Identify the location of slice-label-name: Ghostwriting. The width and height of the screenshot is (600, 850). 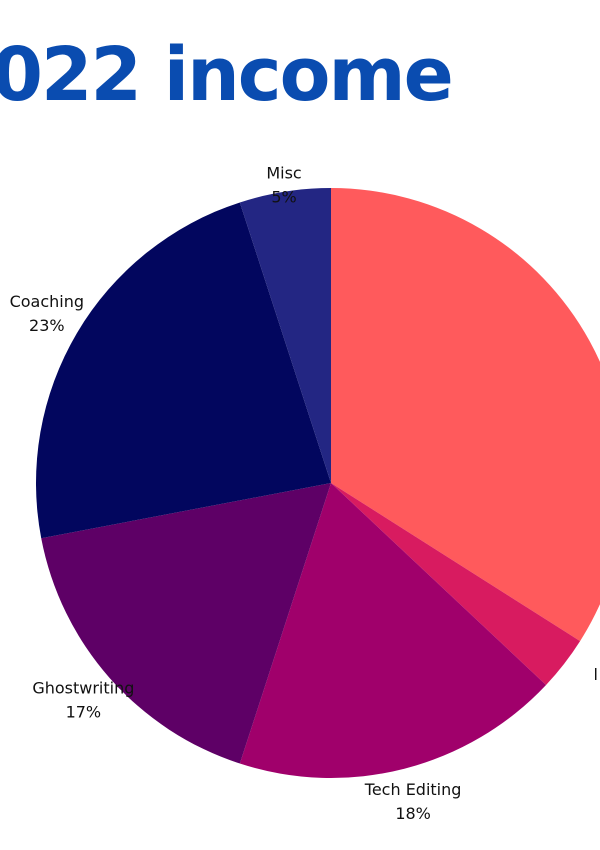
(83, 687).